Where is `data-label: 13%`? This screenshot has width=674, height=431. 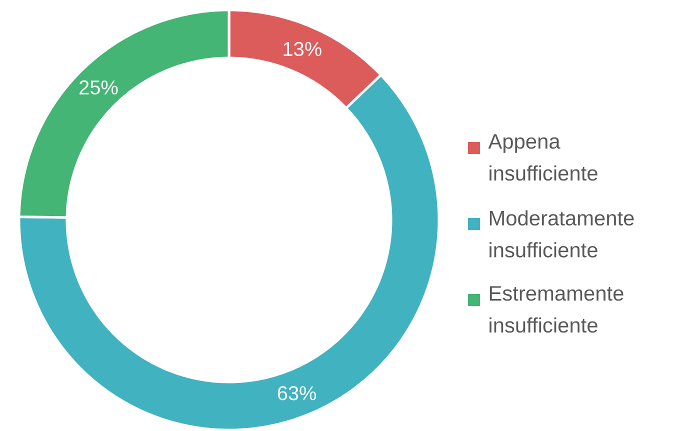 data-label: 13% is located at coordinates (303, 49).